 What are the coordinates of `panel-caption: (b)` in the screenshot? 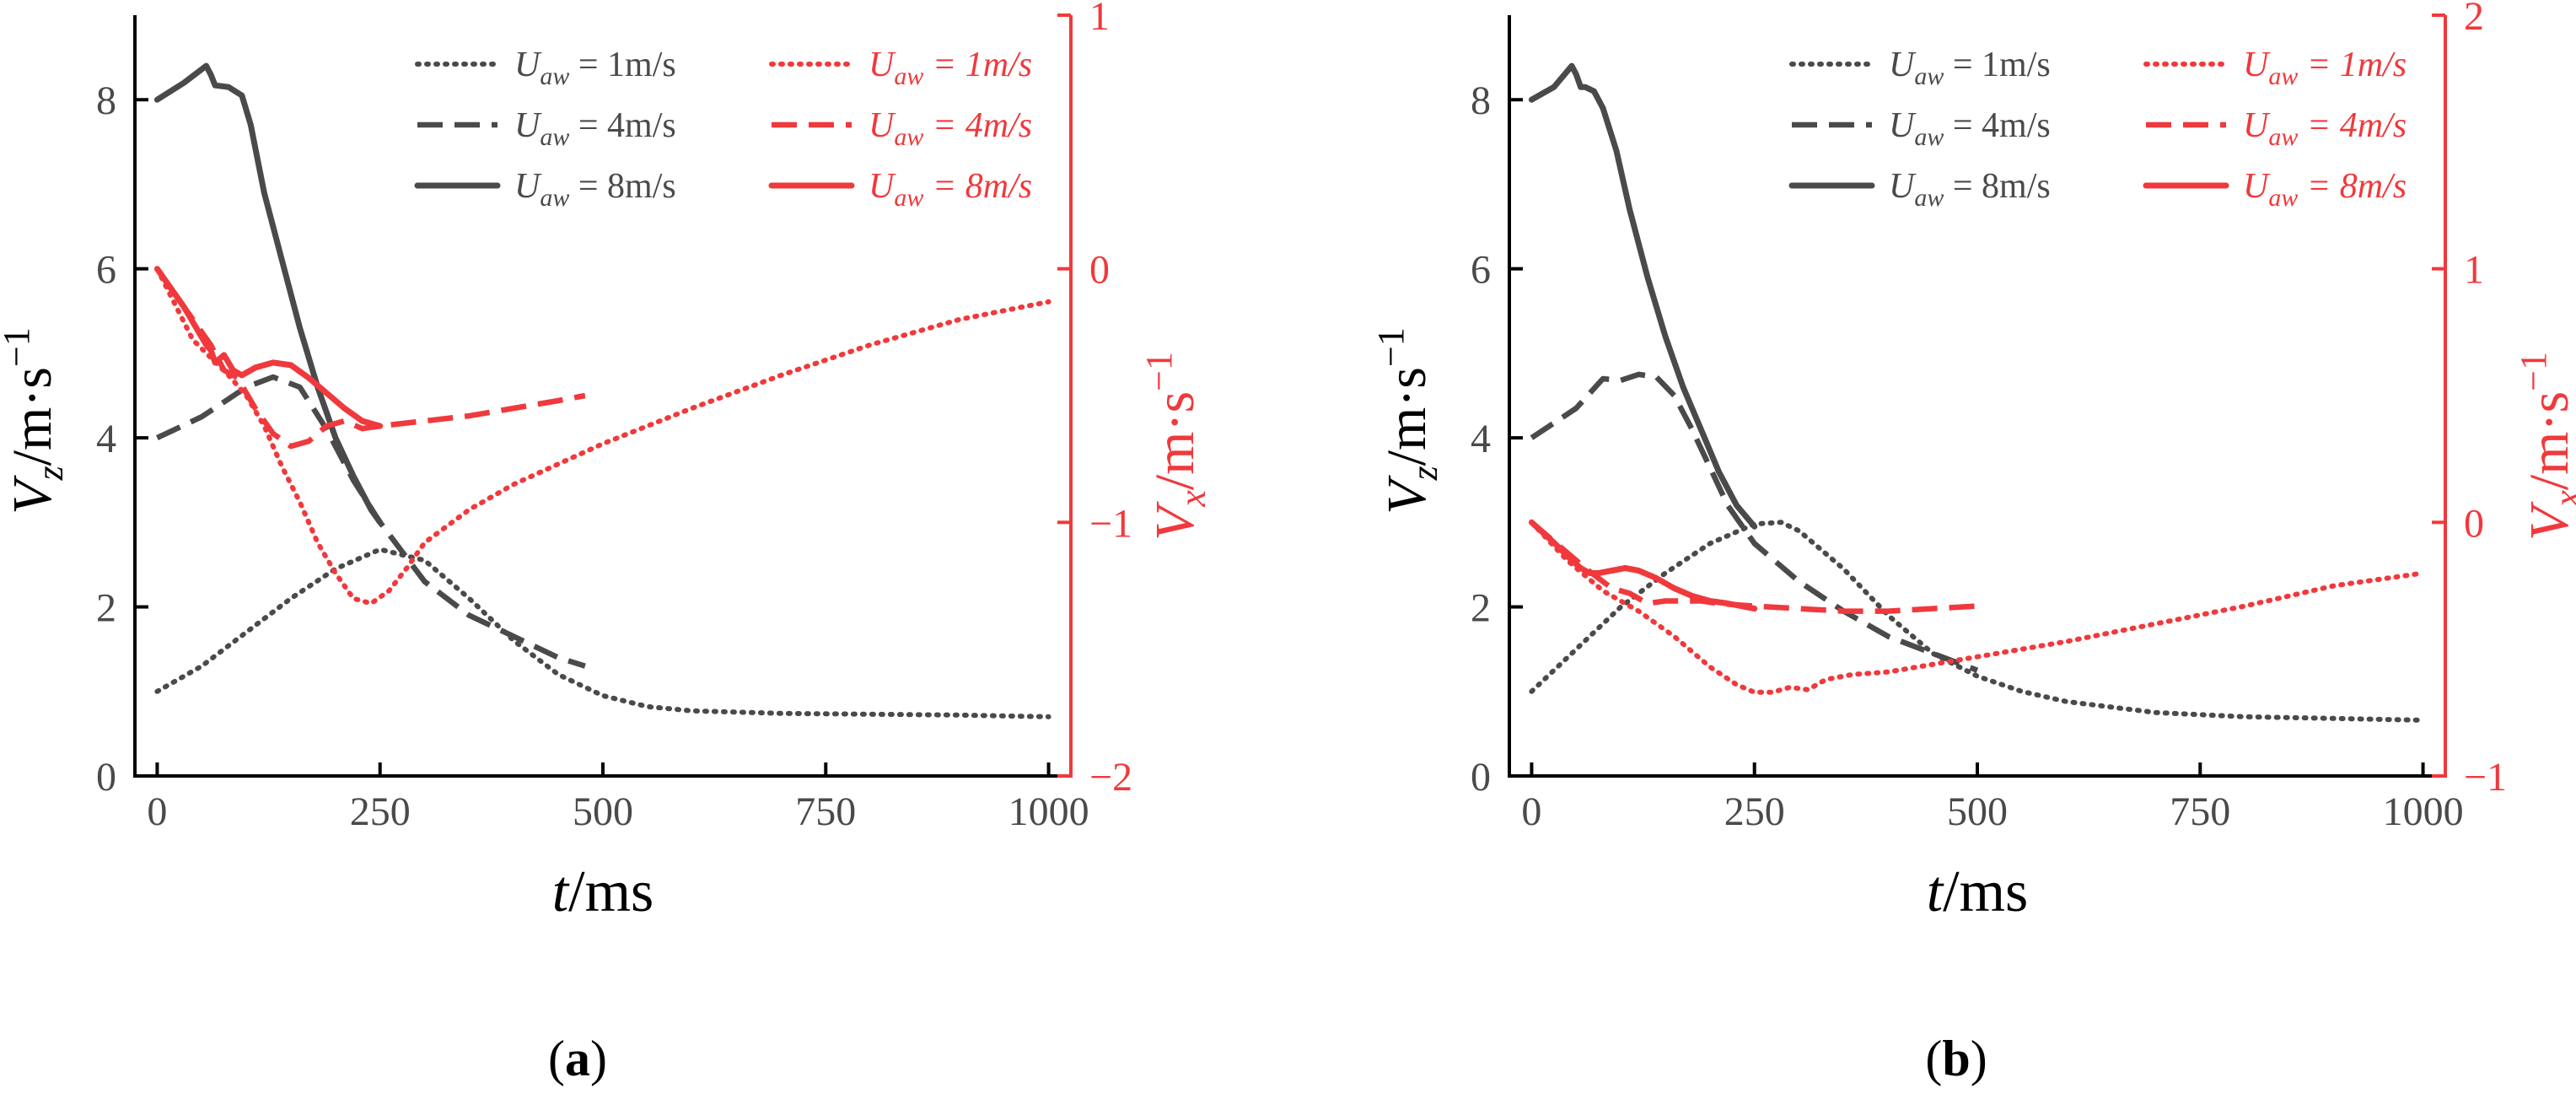 It's located at (1956, 1059).